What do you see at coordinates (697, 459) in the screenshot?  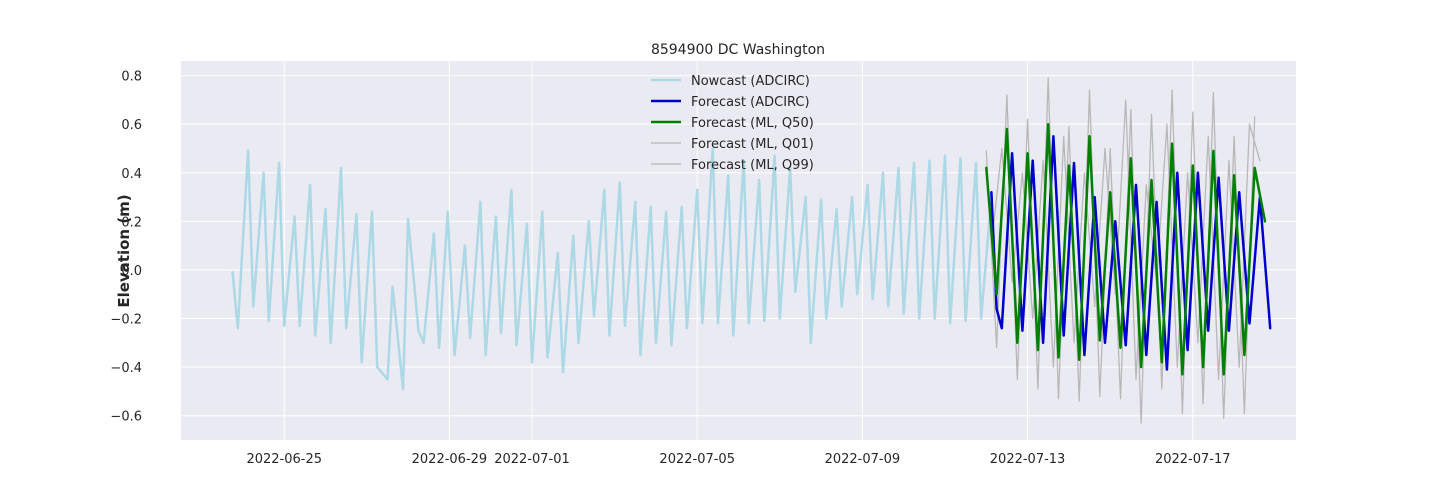 I see `x-tick-label: 2022-07-05` at bounding box center [697, 459].